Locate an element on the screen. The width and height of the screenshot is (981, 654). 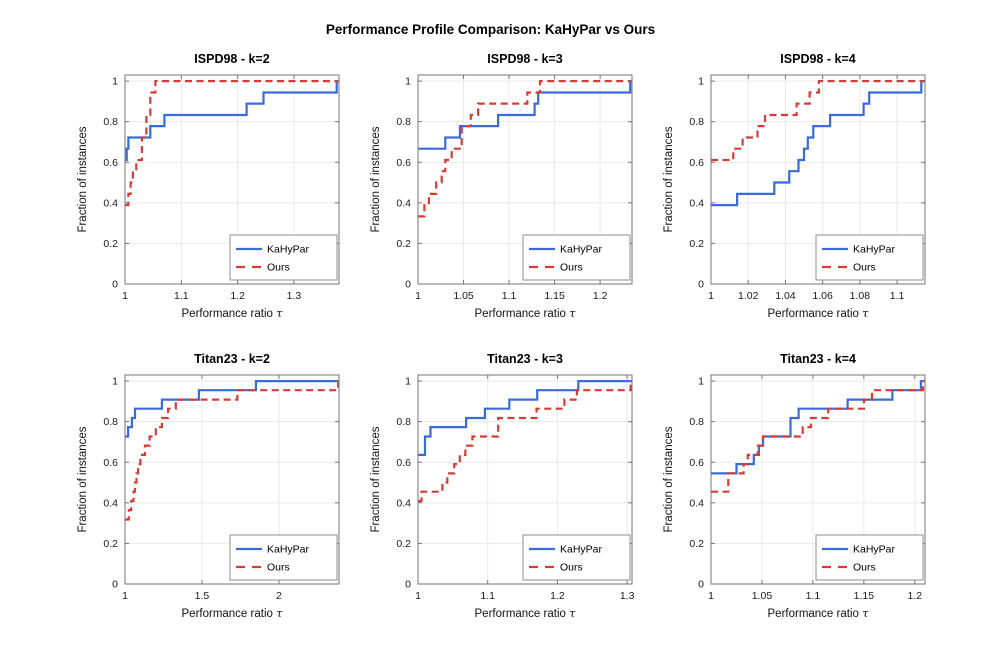
x-tick-label: 1.04 is located at coordinates (785, 296).